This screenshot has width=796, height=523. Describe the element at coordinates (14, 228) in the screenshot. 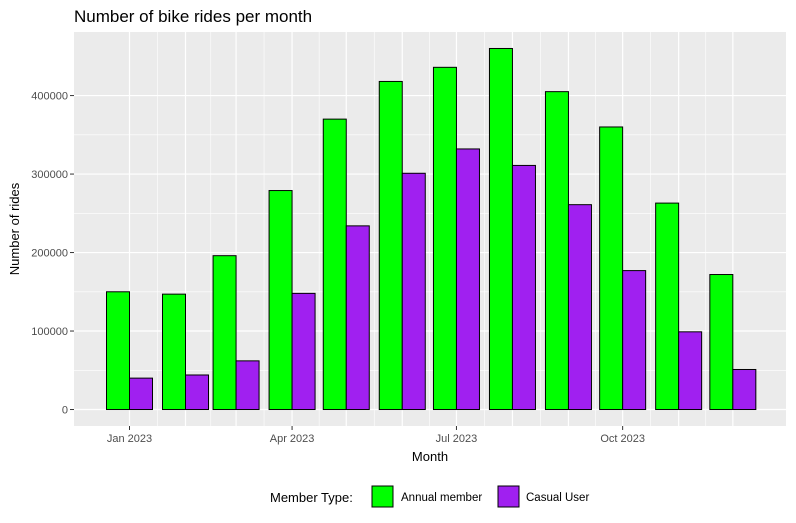

I see `y-axis-title: Number of rides` at that location.